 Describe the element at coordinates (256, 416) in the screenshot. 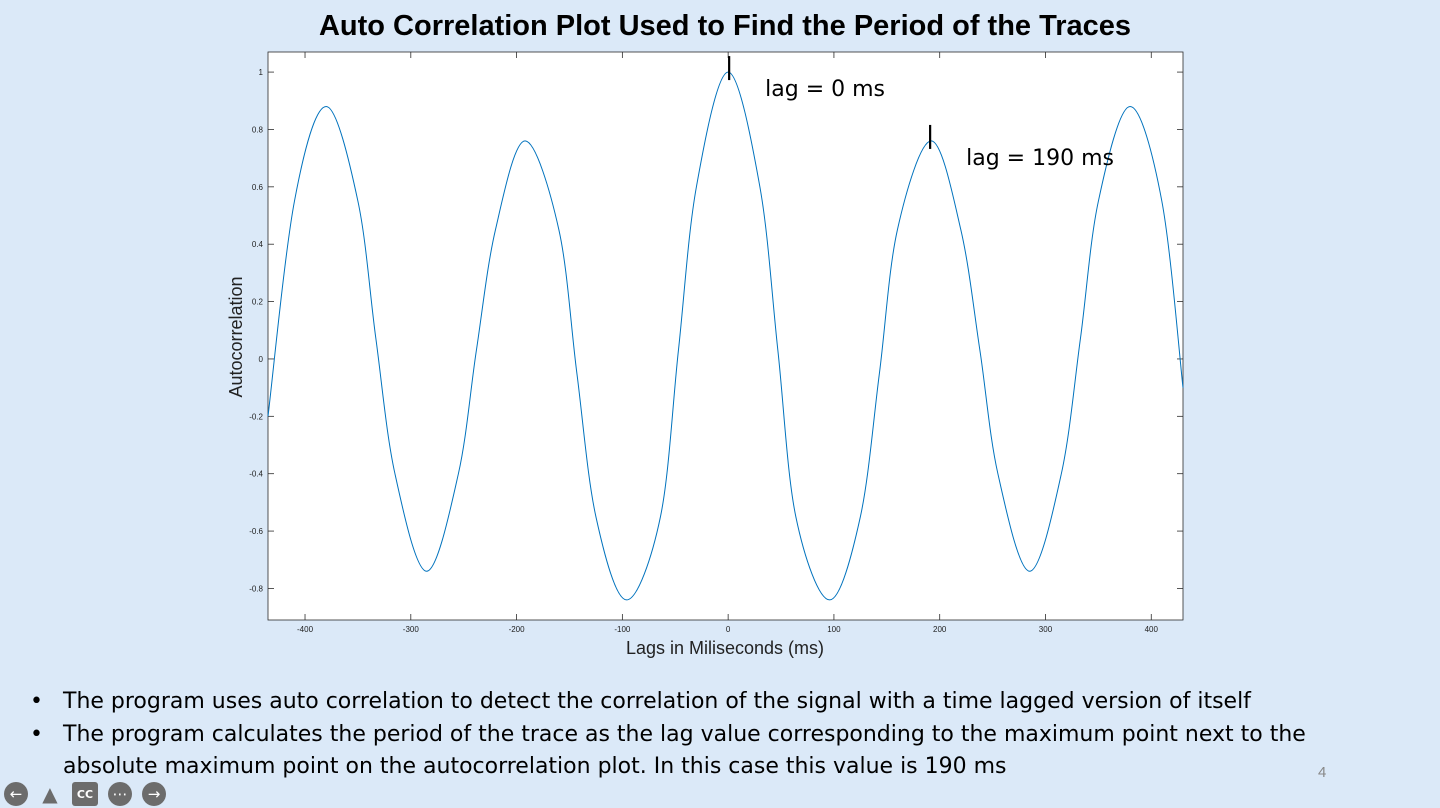

I see `y-tick-label: -0.2` at that location.